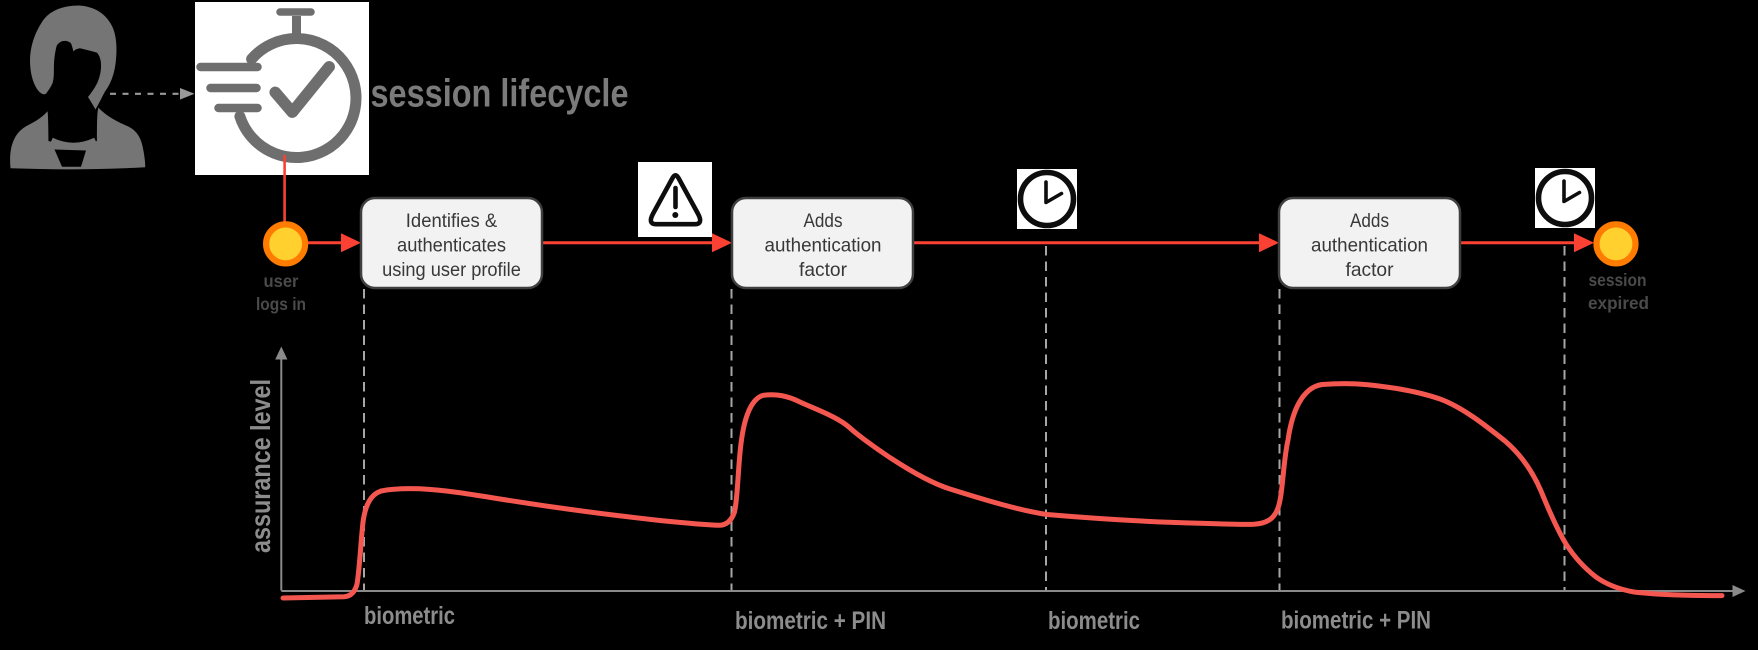 The width and height of the screenshot is (1758, 650). What do you see at coordinates (451, 270) in the screenshot?
I see `svg-text: using user profile` at bounding box center [451, 270].